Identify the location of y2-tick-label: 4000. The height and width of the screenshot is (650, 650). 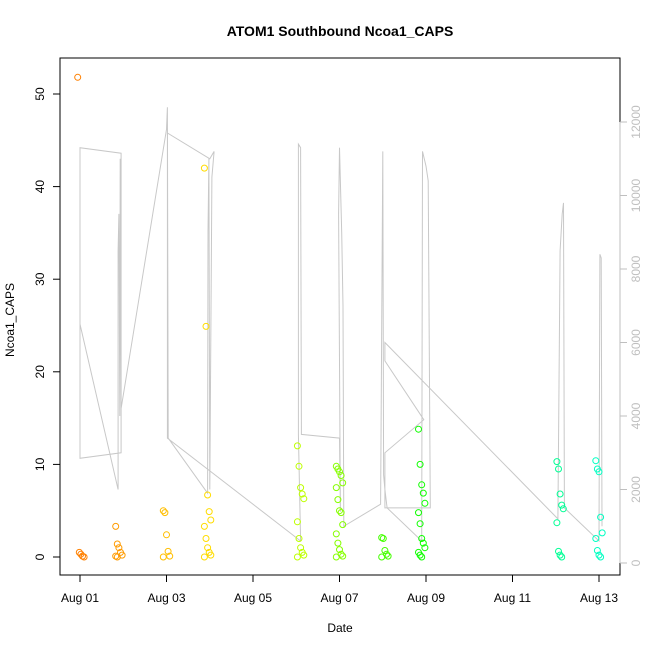
(636, 415).